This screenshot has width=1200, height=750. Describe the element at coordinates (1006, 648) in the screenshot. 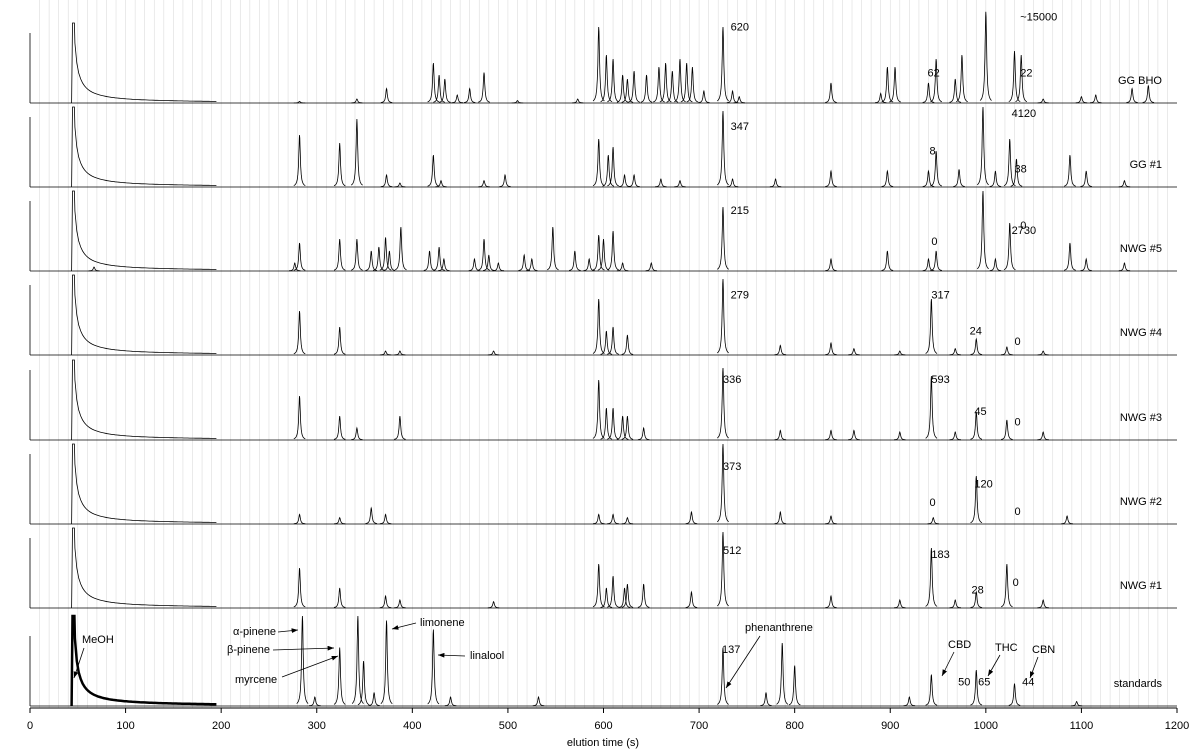

I see `compound-label: THC` at that location.